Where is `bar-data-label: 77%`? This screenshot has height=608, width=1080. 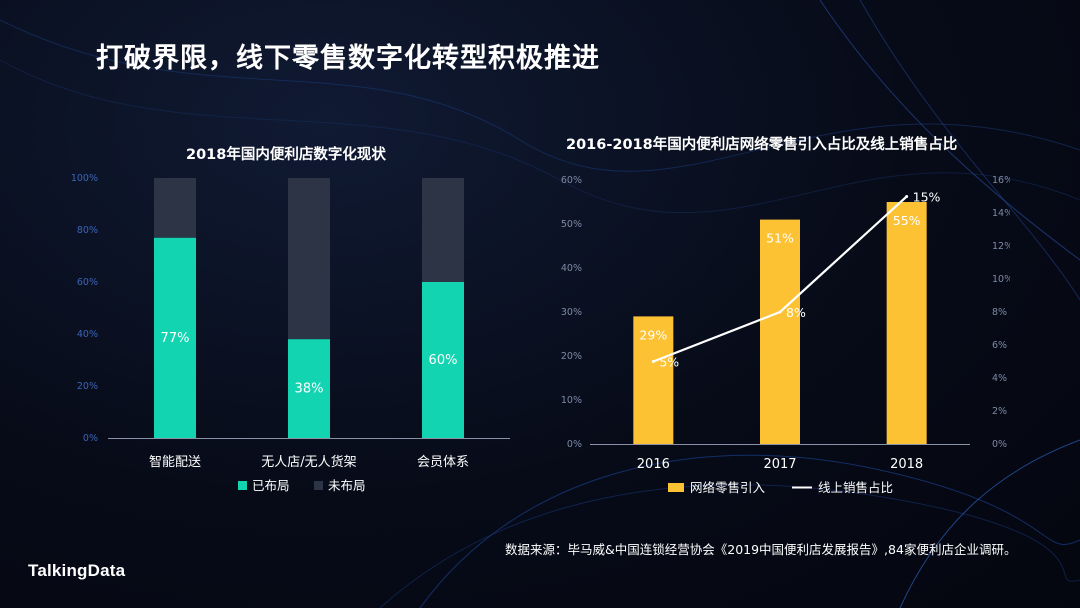 bar-data-label: 77% is located at coordinates (175, 338).